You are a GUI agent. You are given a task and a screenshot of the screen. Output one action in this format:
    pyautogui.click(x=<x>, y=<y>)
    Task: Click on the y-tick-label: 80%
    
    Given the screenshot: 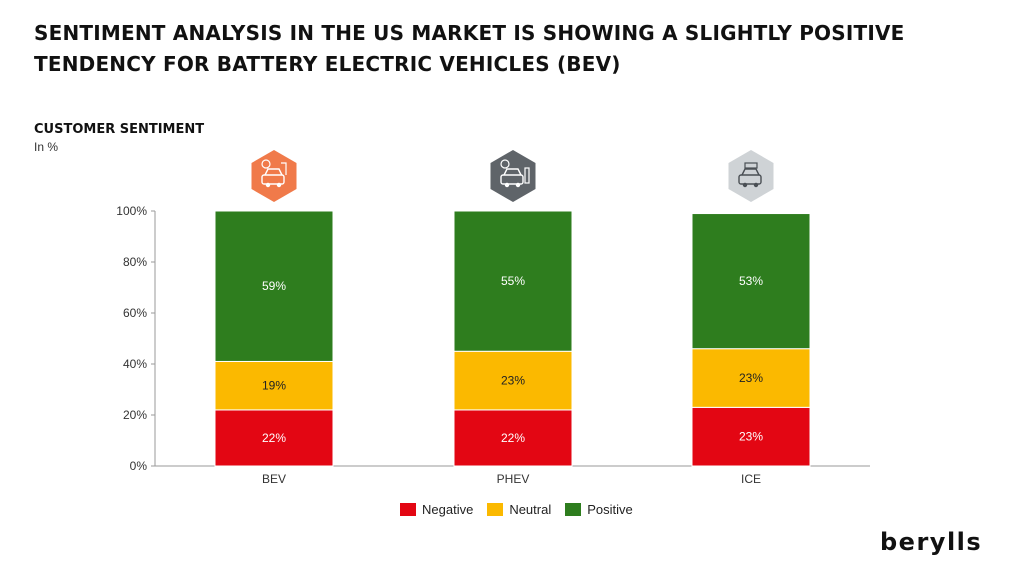 What is the action you would take?
    pyautogui.click(x=135, y=262)
    